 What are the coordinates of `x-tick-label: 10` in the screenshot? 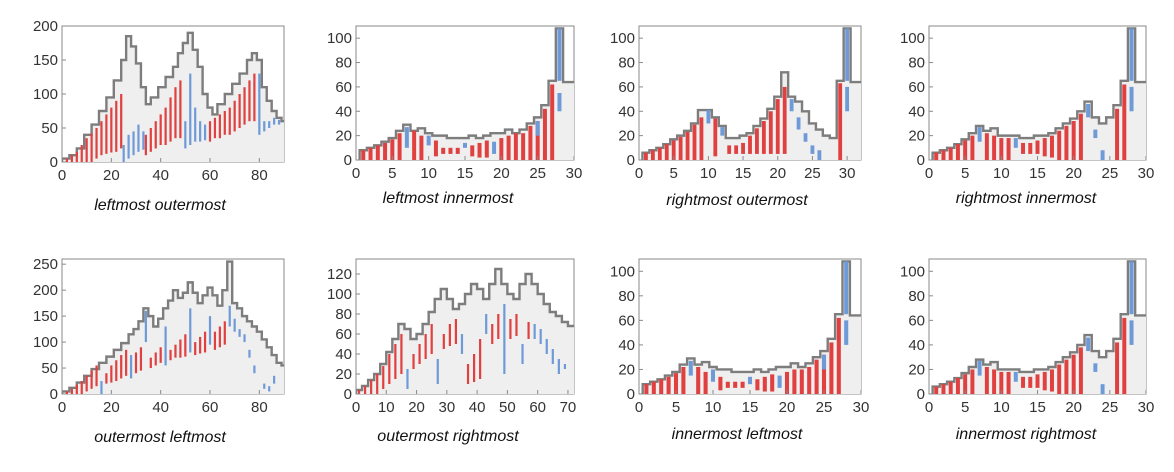 It's located at (386, 407).